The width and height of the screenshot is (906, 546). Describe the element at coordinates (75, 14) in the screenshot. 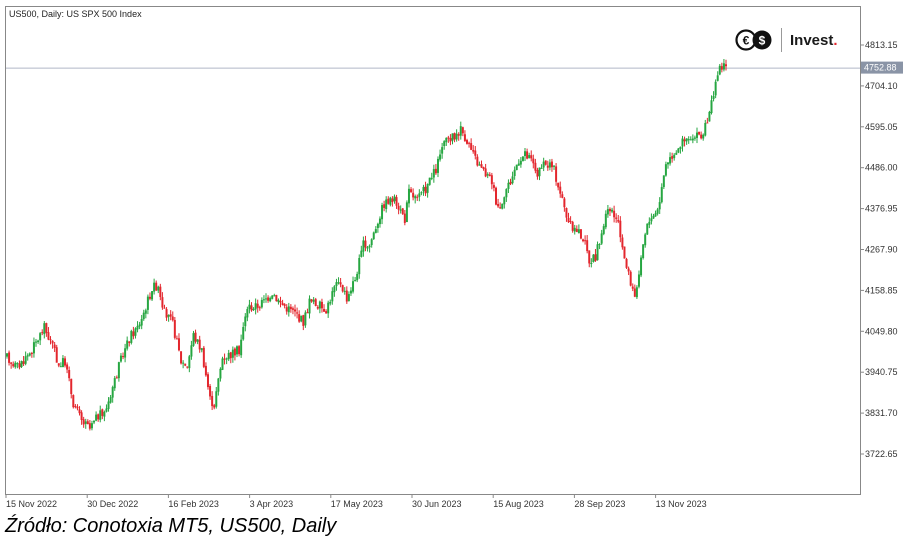

I see `chart-title: US500, Daily: US SPX 500 Index` at that location.